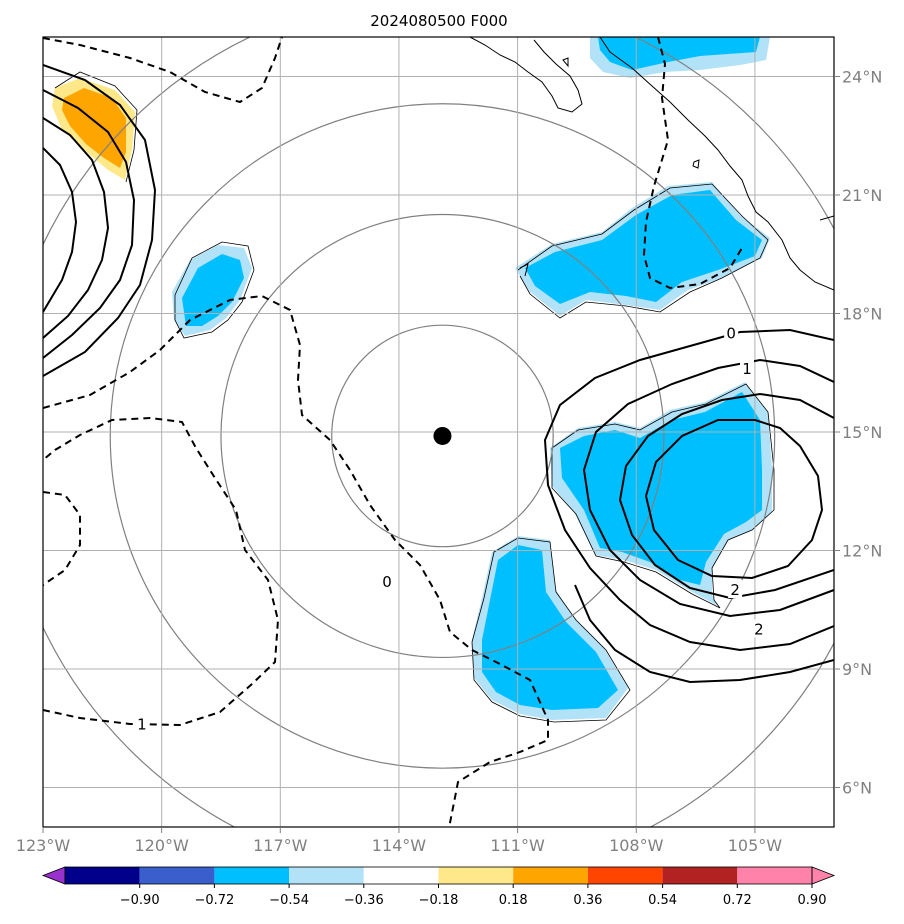 The height and width of the screenshot is (924, 904). What do you see at coordinates (636, 845) in the screenshot?
I see `x-tick-label-5: 108°W` at bounding box center [636, 845].